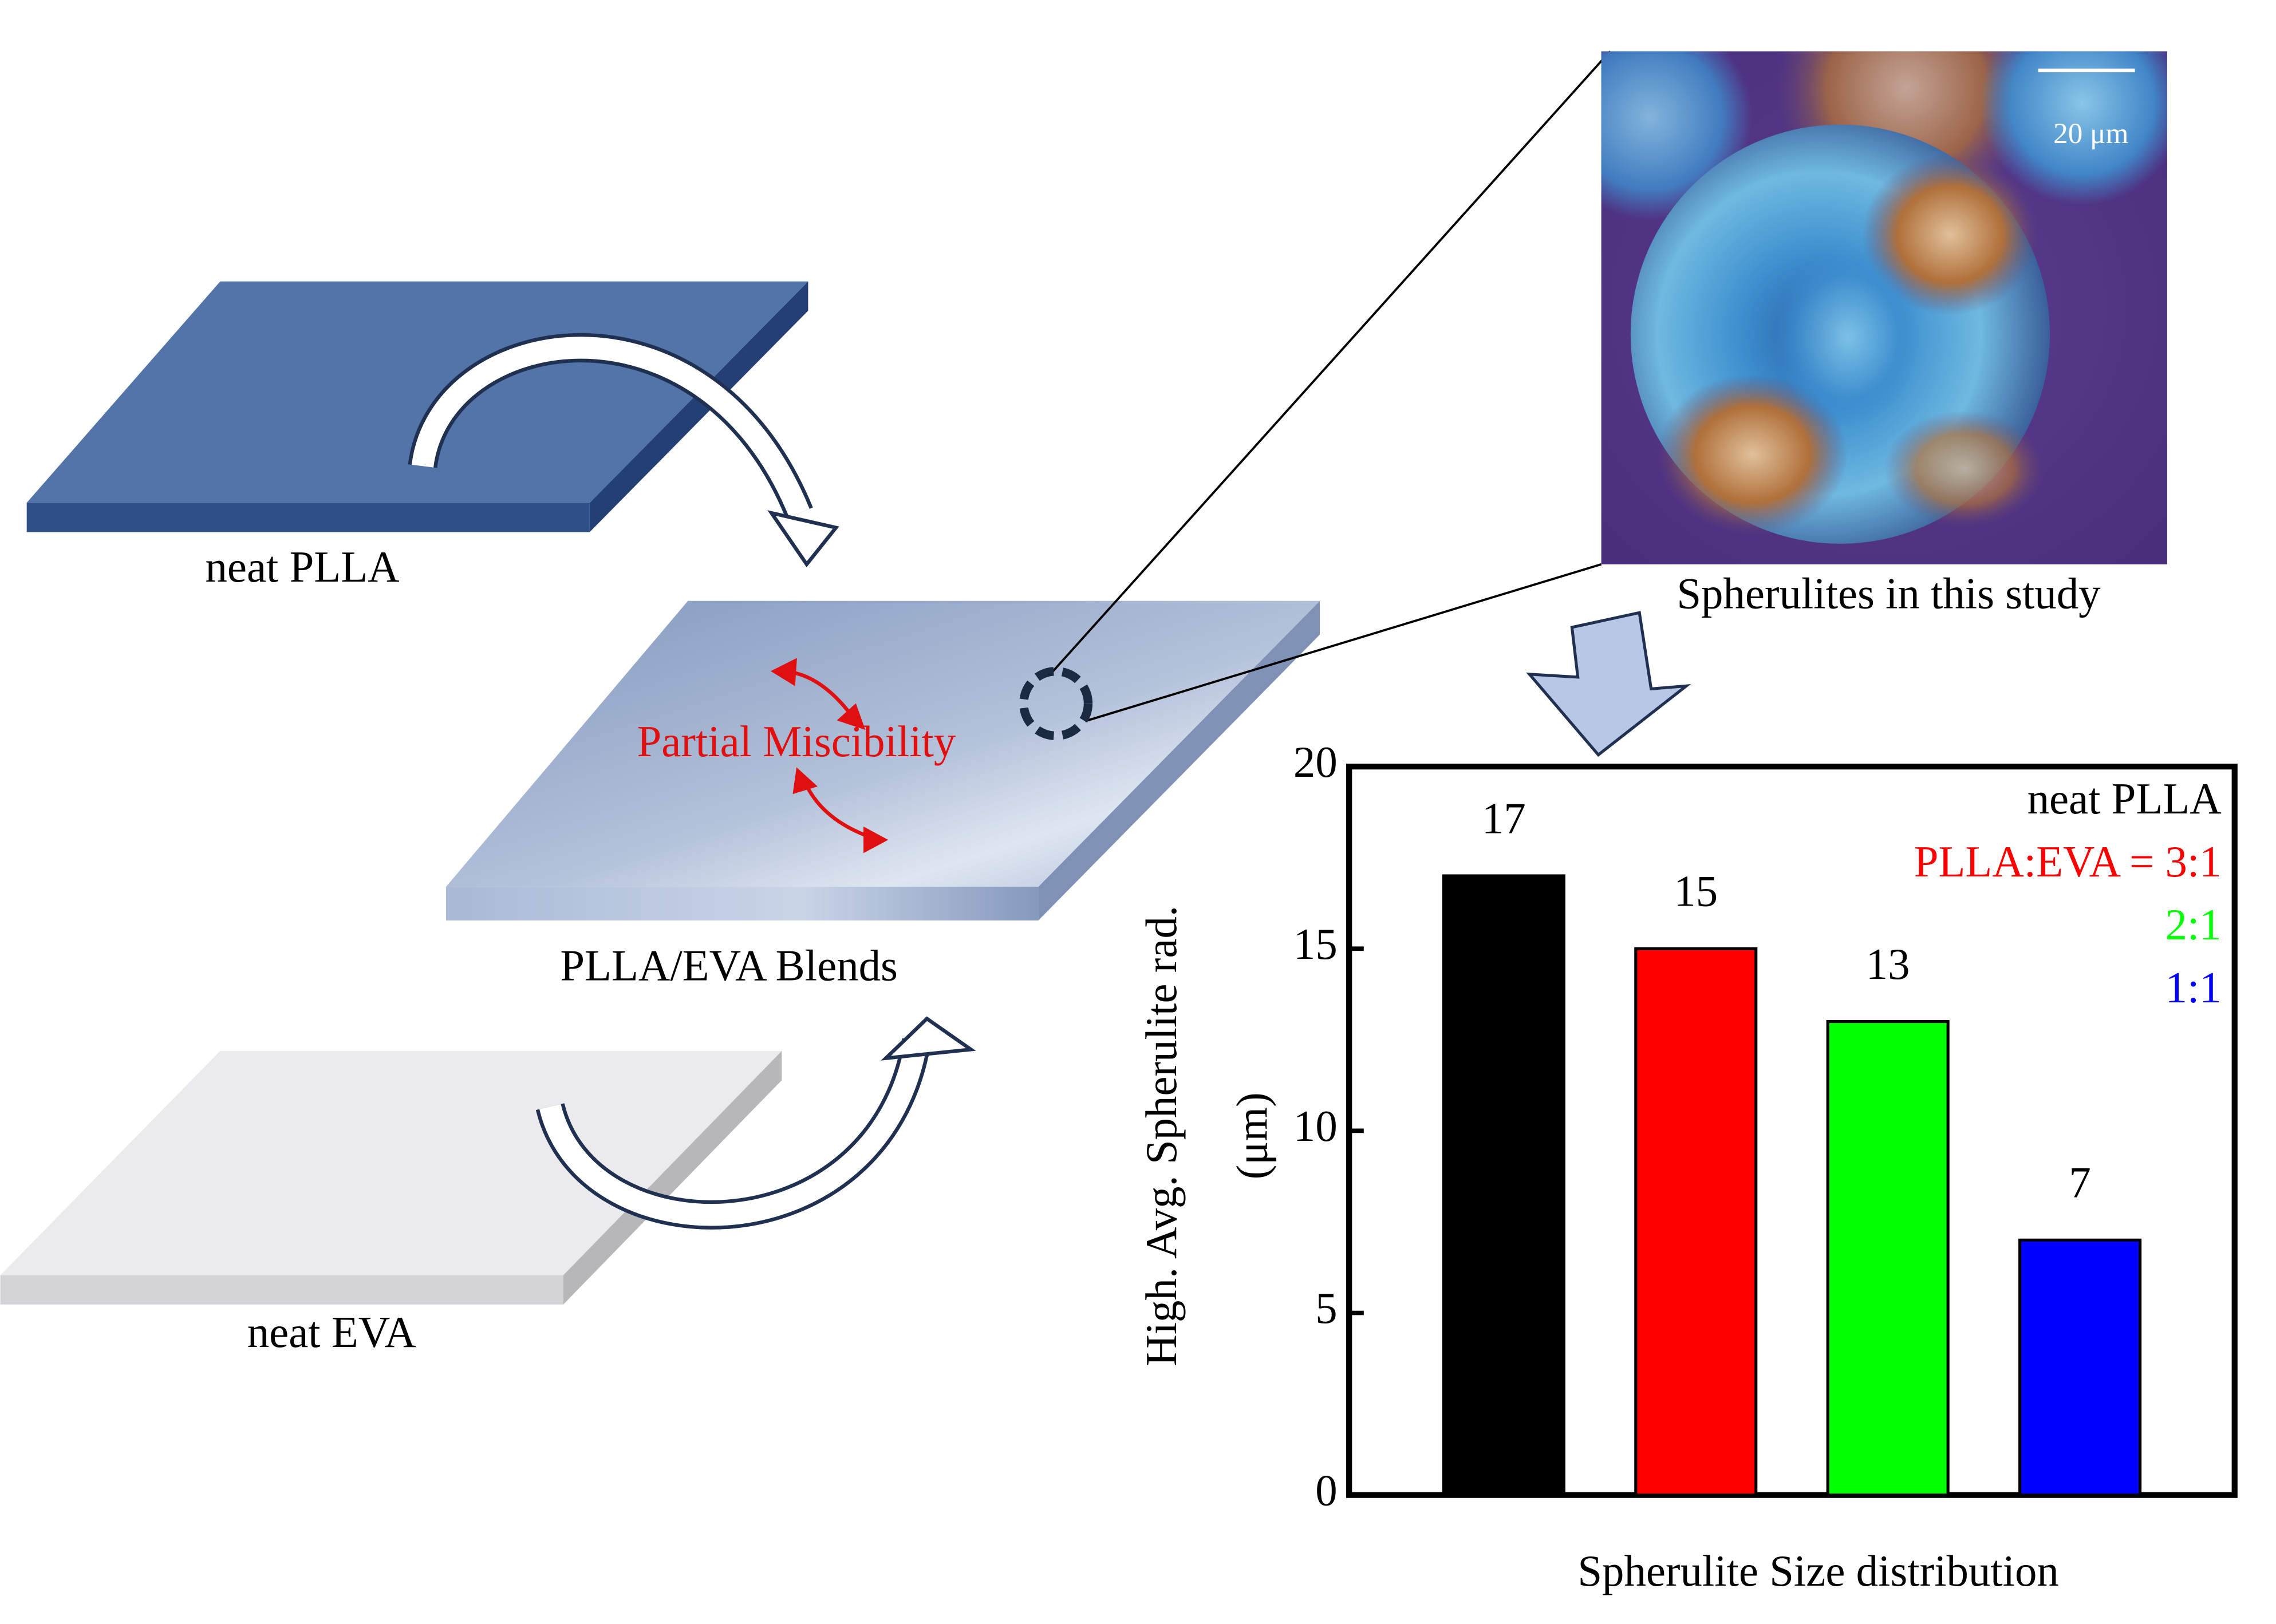 The image size is (2276, 1624). Describe the element at coordinates (302, 567) in the screenshot. I see `plate-label: neat PLLA` at that location.